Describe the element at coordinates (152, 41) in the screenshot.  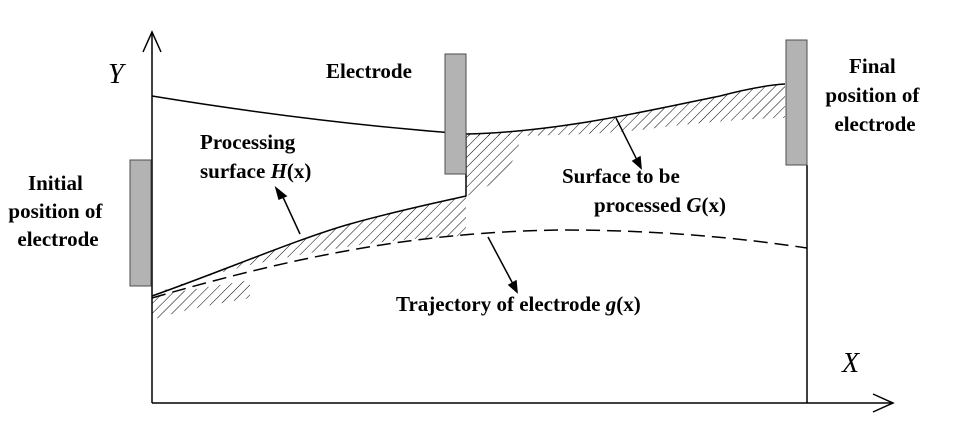
I see `y-axis-arrowhead` at that location.